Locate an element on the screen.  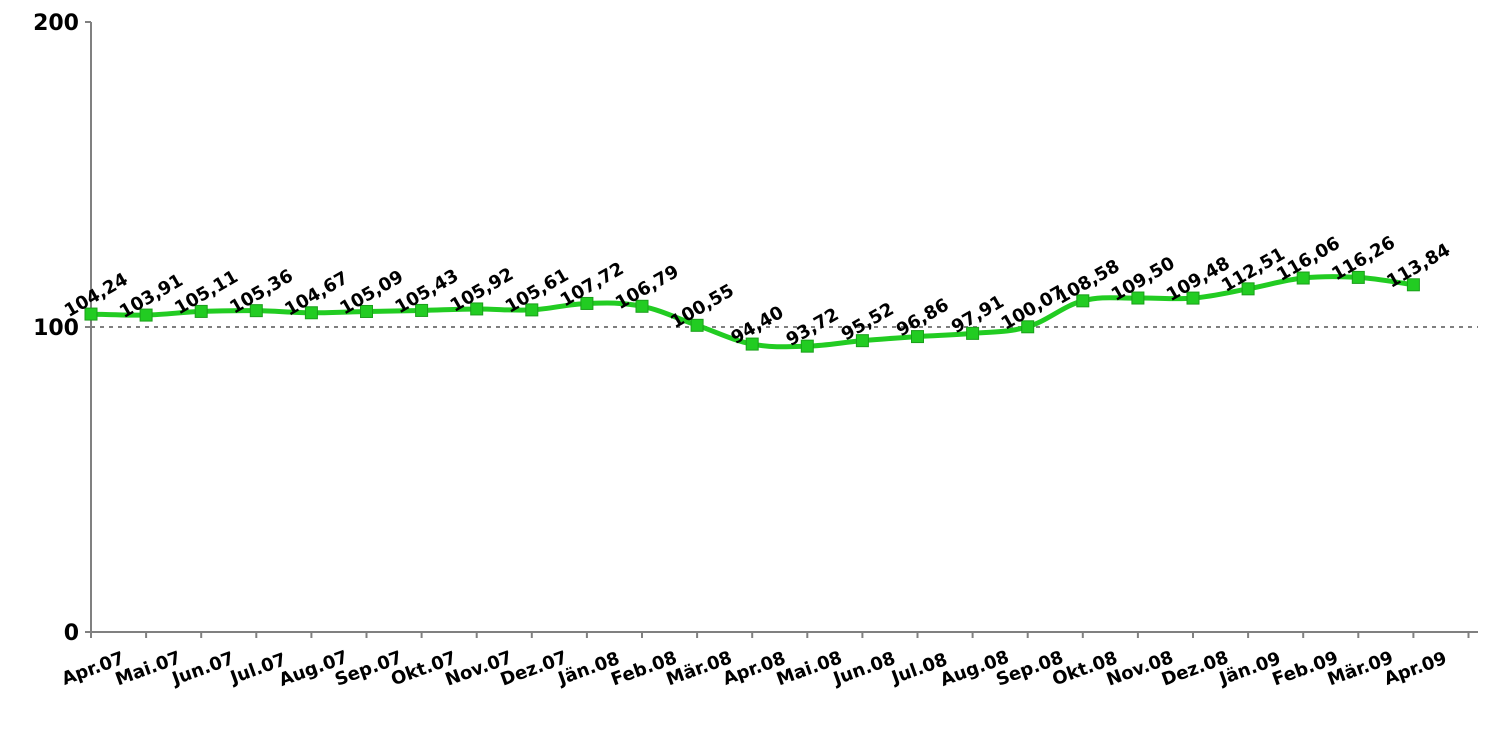
series-group is located at coordinates (752, 311).